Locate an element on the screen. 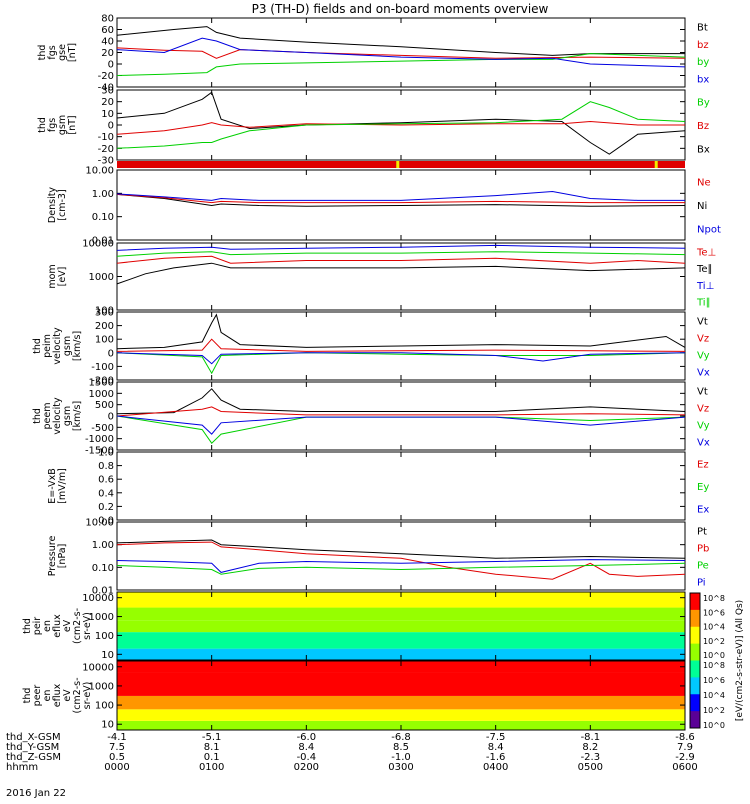  colorbar-tick-label: 10^4 is located at coordinates (714, 695).